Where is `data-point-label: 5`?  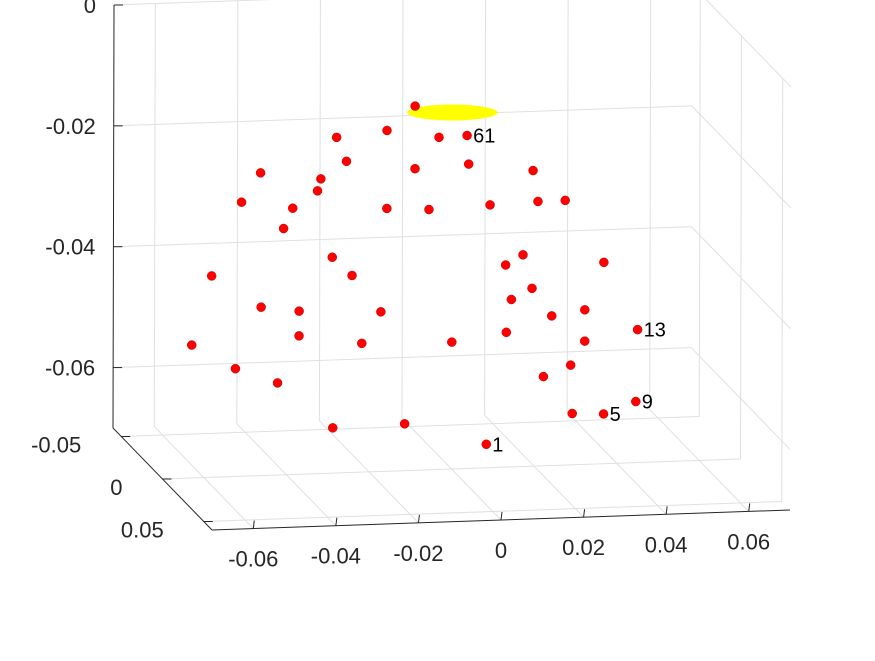
data-point-label: 5 is located at coordinates (615, 415).